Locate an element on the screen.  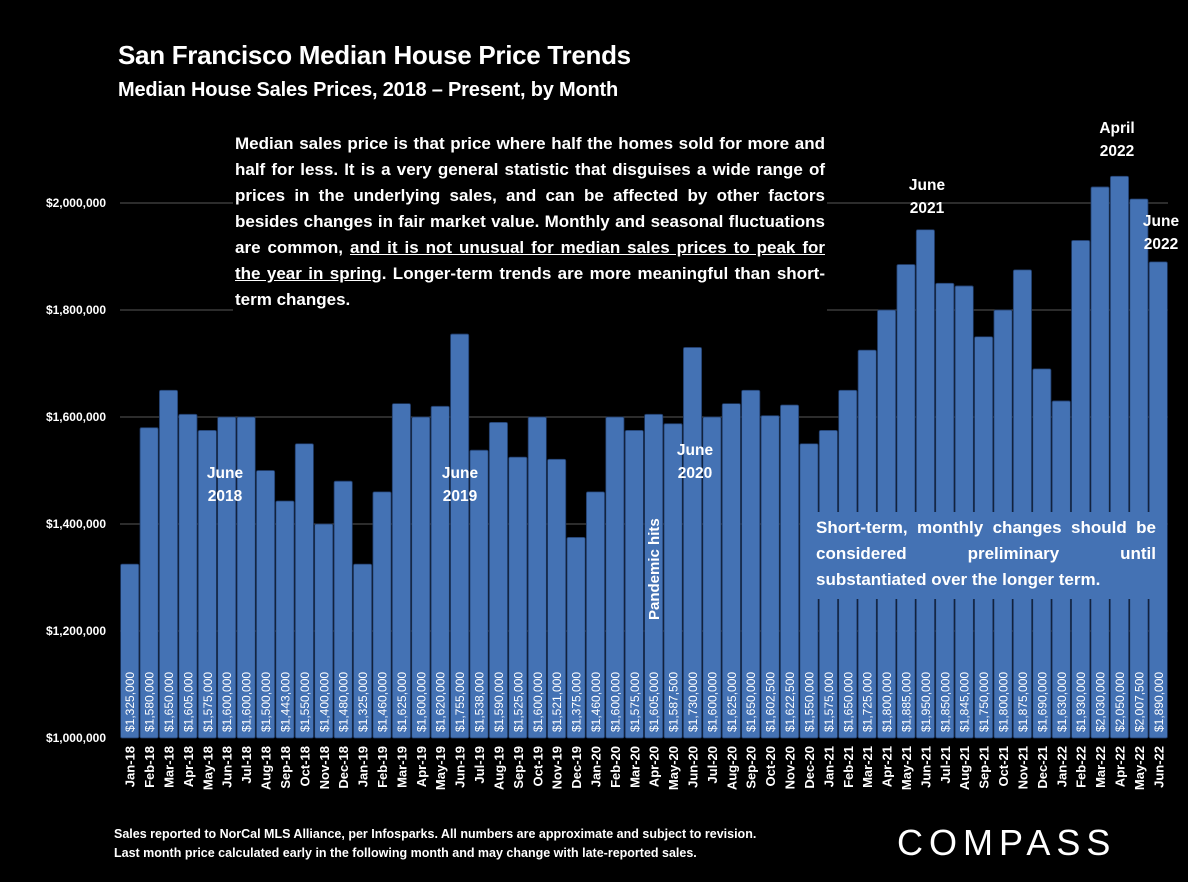
data-label: $1,575,000 is located at coordinates (208, 702).